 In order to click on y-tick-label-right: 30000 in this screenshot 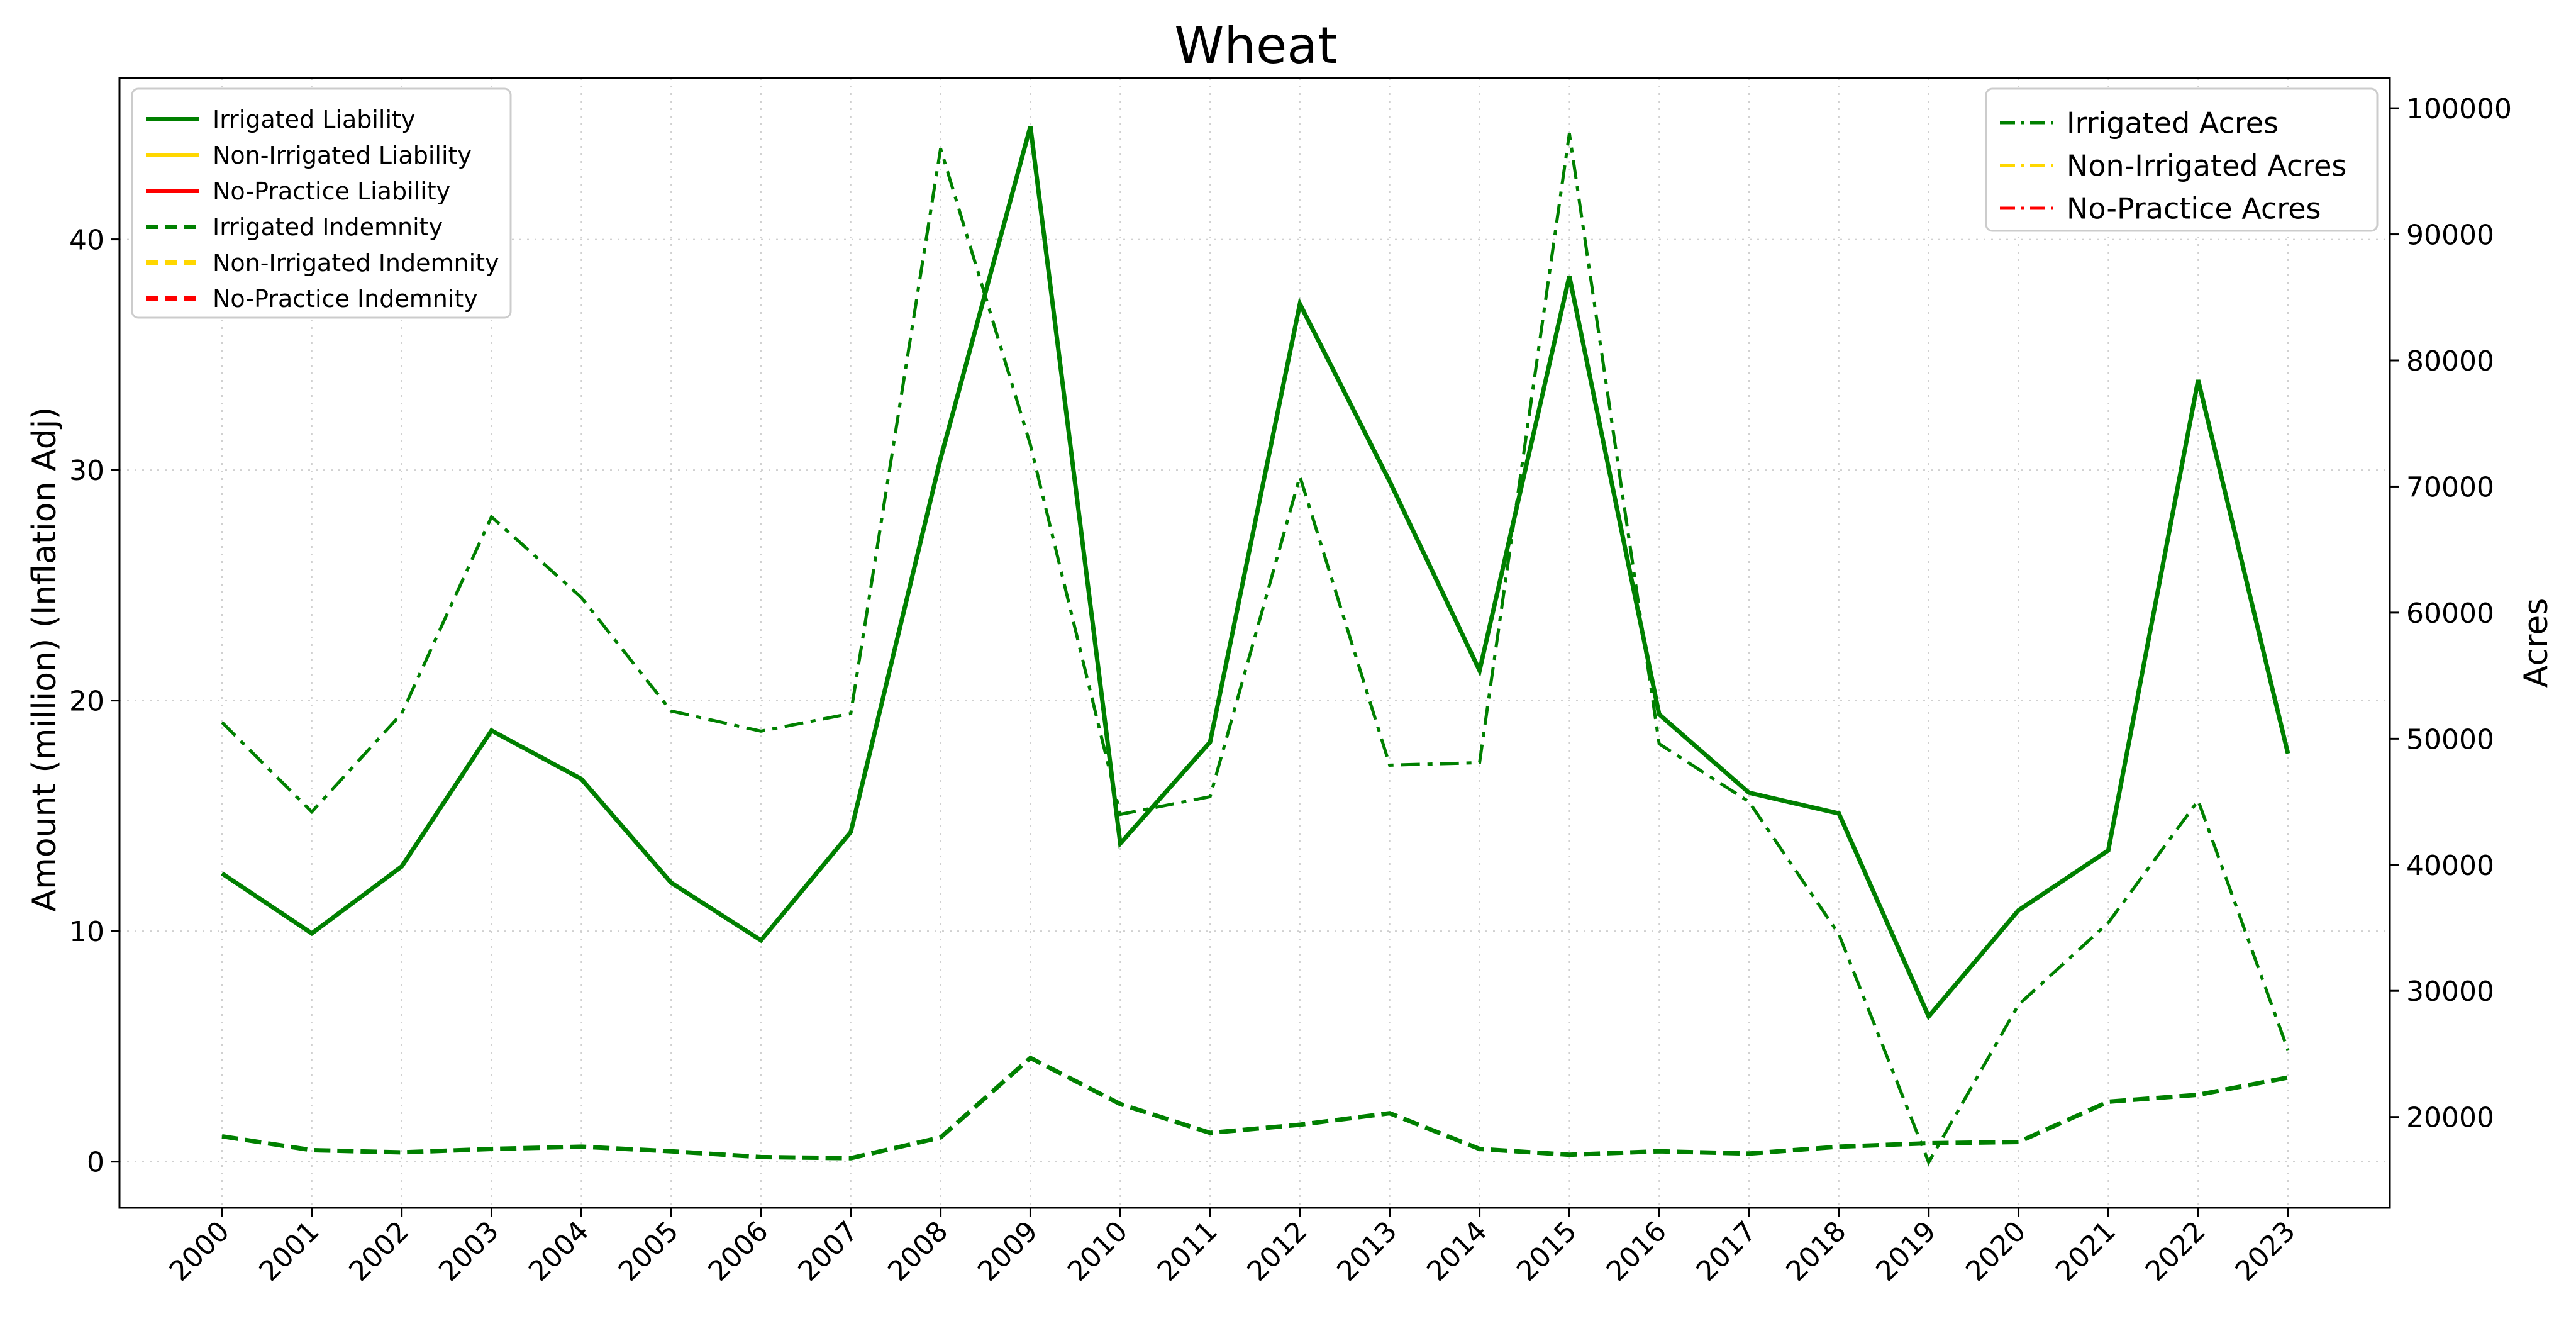, I will do `click(2450, 992)`.